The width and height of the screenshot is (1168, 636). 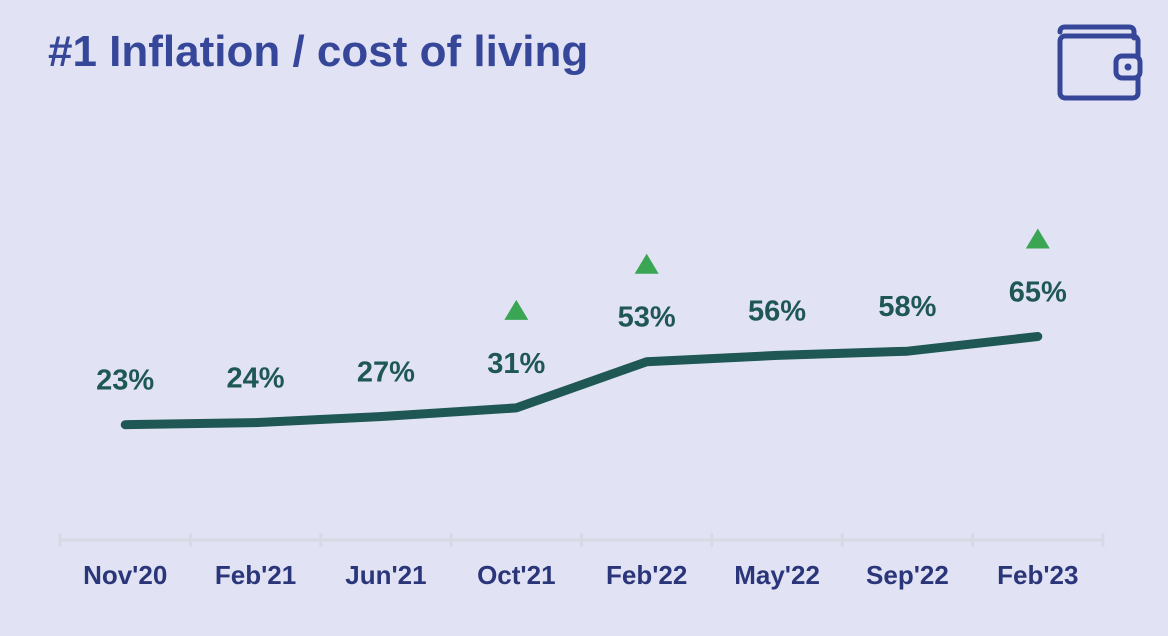 What do you see at coordinates (125, 381) in the screenshot?
I see `data-label: 23%` at bounding box center [125, 381].